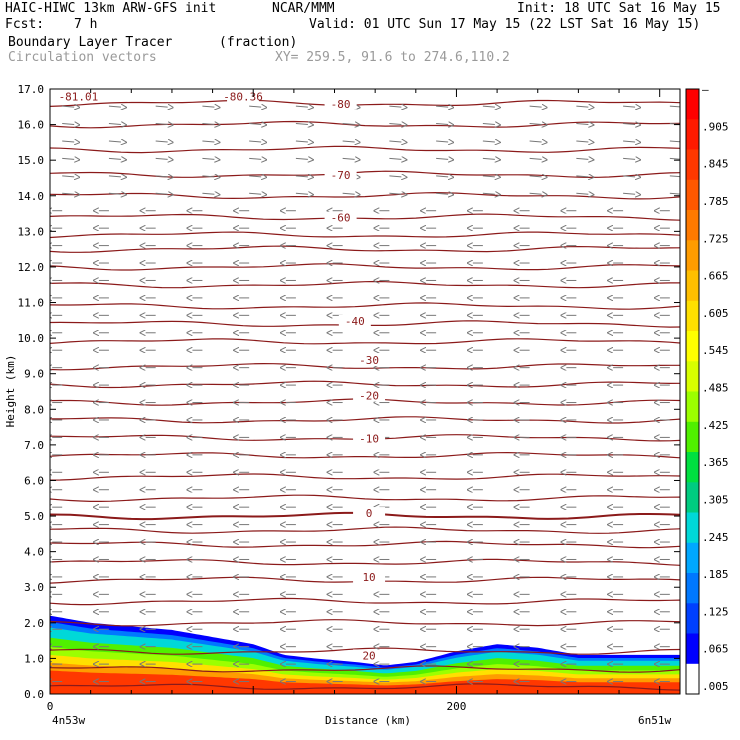 This screenshot has width=740, height=740. I want to click on colorbar-label: .185, so click(715, 574).